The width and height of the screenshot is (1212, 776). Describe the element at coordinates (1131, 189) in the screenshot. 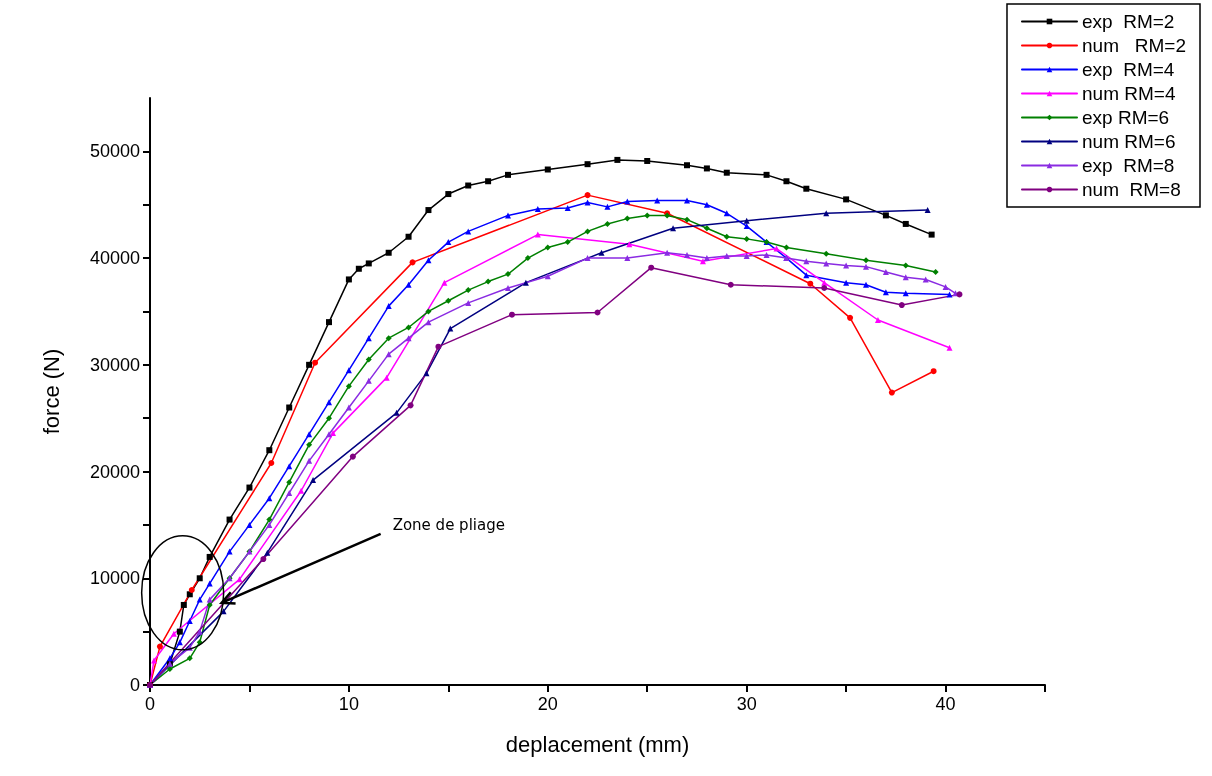

I see `legend-label: num RM=8` at that location.